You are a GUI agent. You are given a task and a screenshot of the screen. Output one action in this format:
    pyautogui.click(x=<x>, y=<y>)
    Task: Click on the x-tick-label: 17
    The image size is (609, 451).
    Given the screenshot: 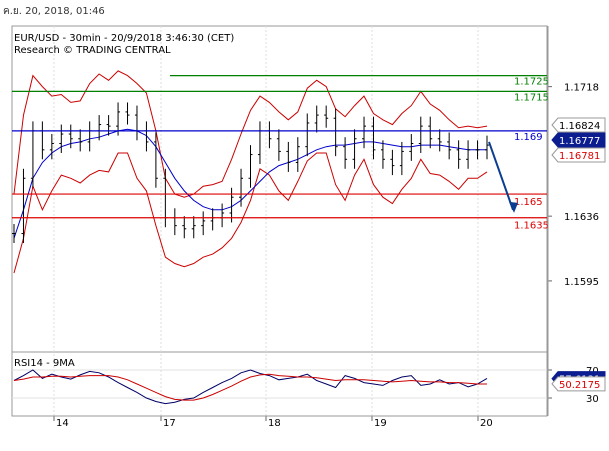 What is the action you would take?
    pyautogui.click(x=169, y=423)
    